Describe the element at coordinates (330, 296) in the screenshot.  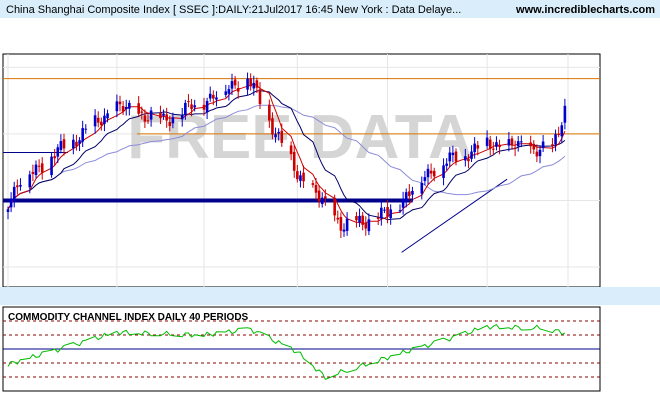
I see `date-axis` at that location.